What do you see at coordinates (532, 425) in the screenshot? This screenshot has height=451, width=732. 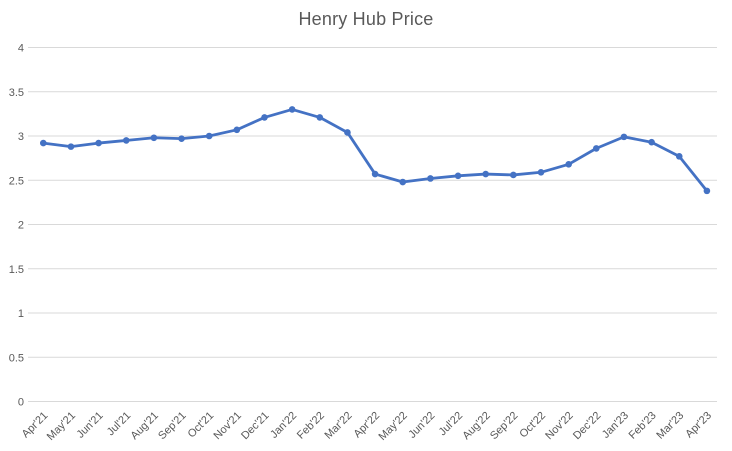 I see `x-tick-label: Oct'22` at bounding box center [532, 425].